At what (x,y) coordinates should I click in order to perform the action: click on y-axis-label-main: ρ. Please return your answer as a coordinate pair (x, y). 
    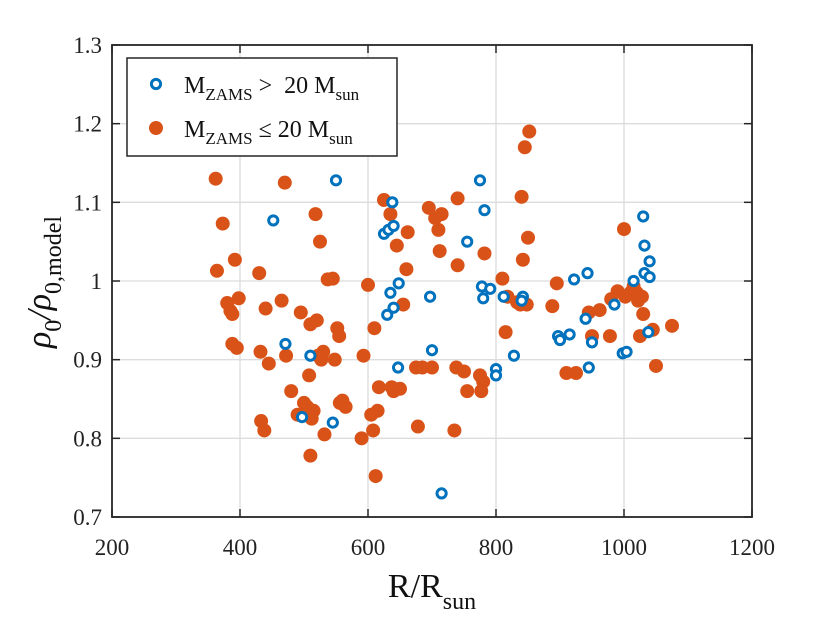
    Looking at the image, I should click on (39, 340).